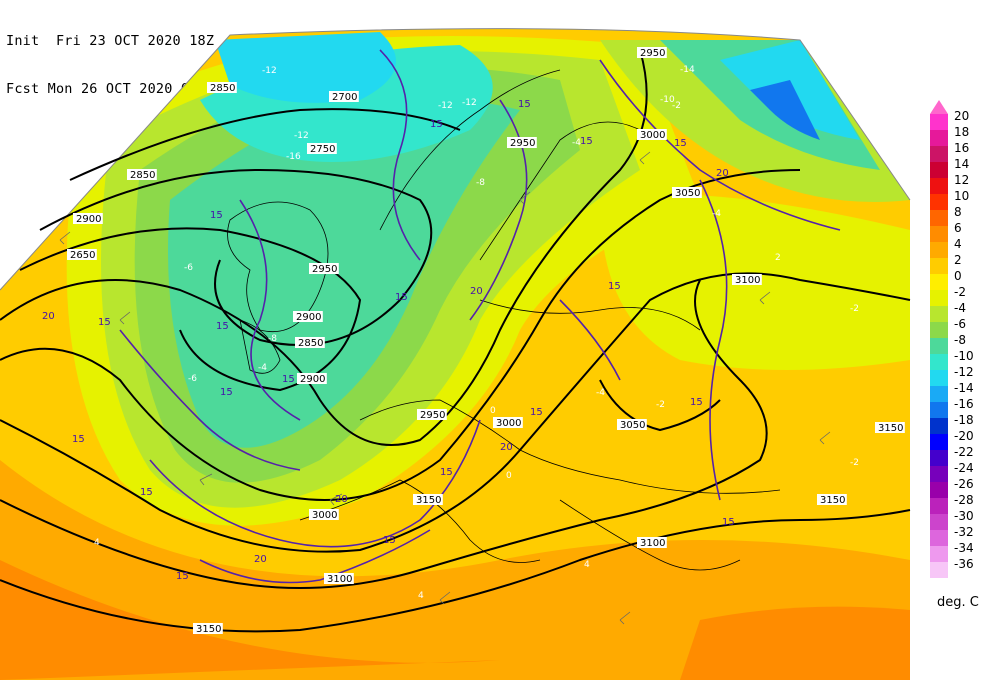 This screenshot has width=1000, height=680. I want to click on temperature-label: -14, so click(687, 70).